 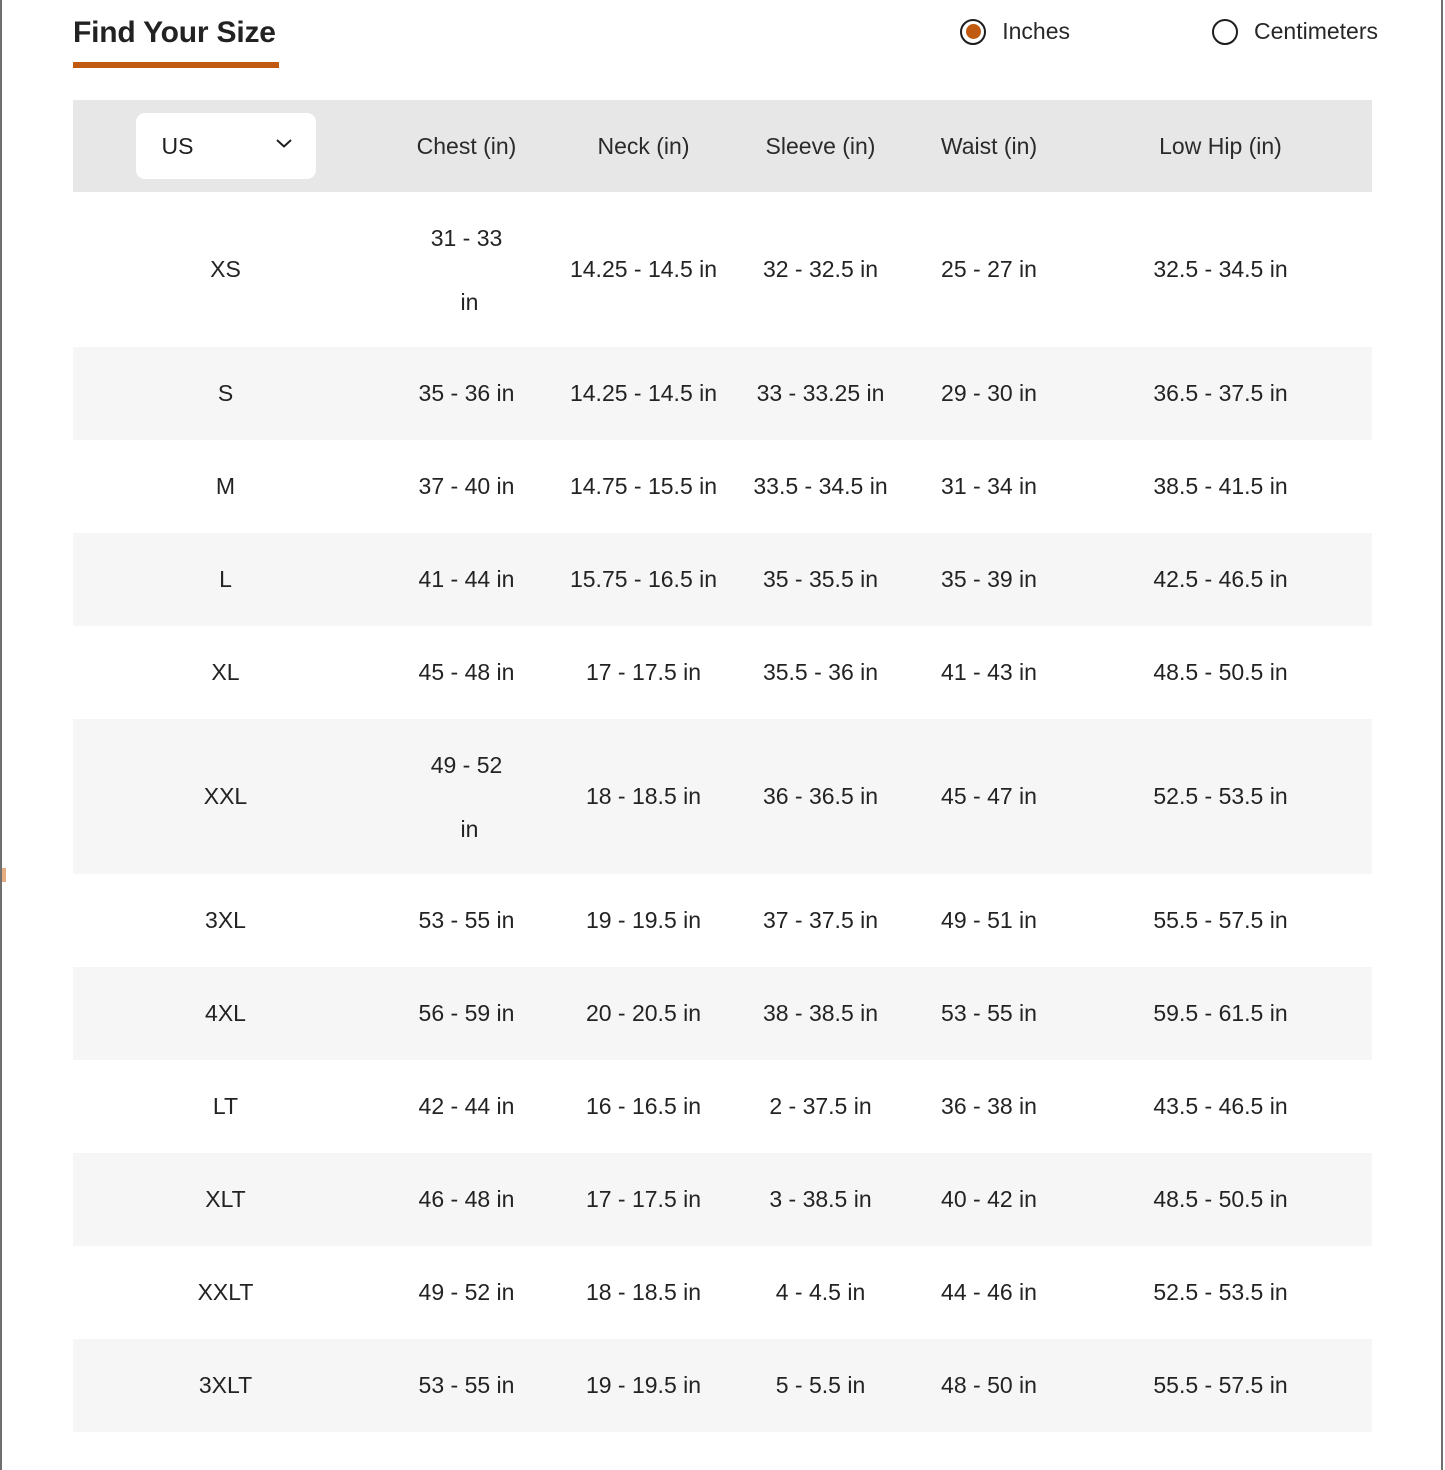 What do you see at coordinates (989, 672) in the screenshot?
I see `cell-waist: 41 - 43 in` at bounding box center [989, 672].